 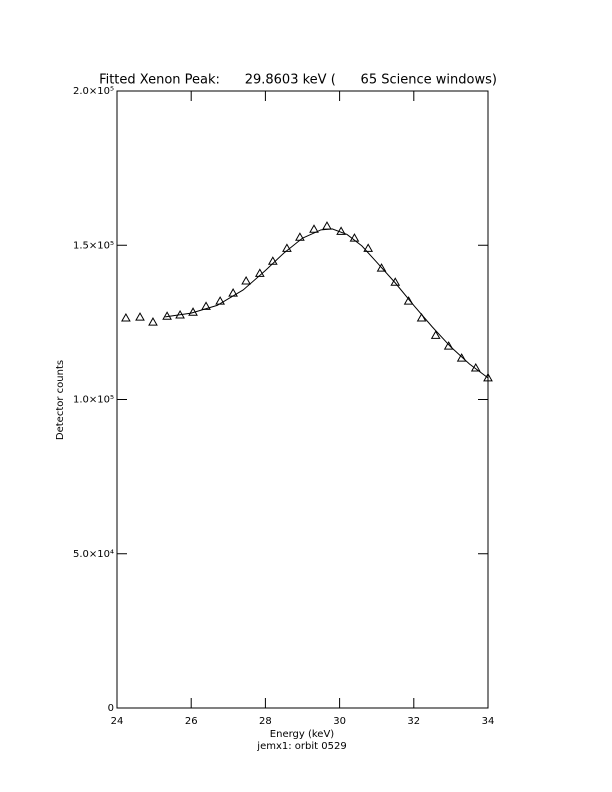 What do you see at coordinates (93, 91) in the screenshot?
I see `y-tick-label: 2.0×10⁵` at bounding box center [93, 91].